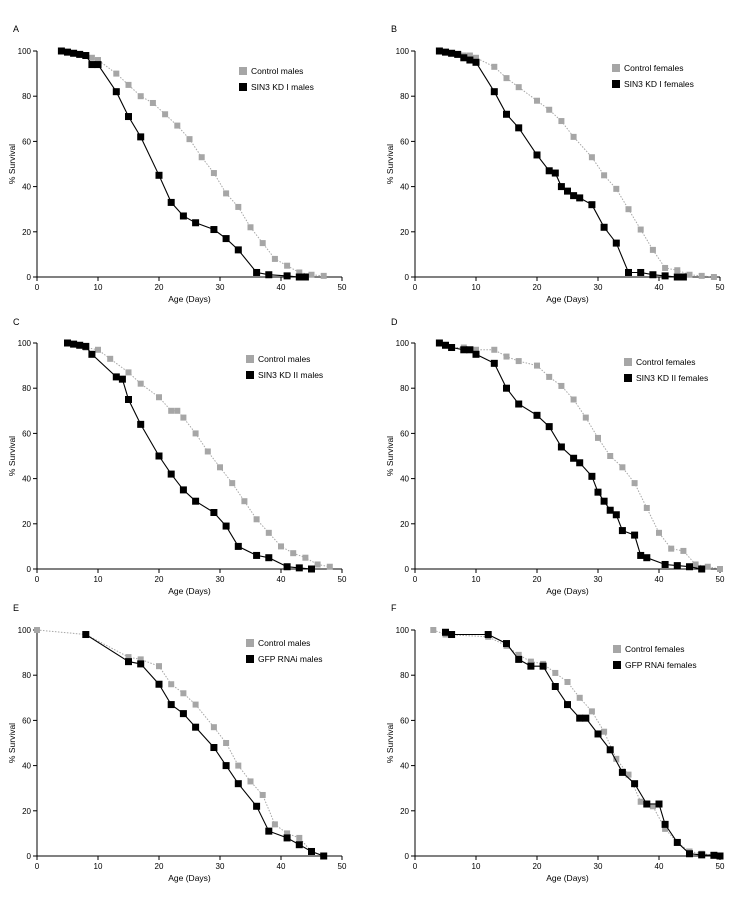 The image size is (750, 906). I want to click on panel-letter: F, so click(394, 608).